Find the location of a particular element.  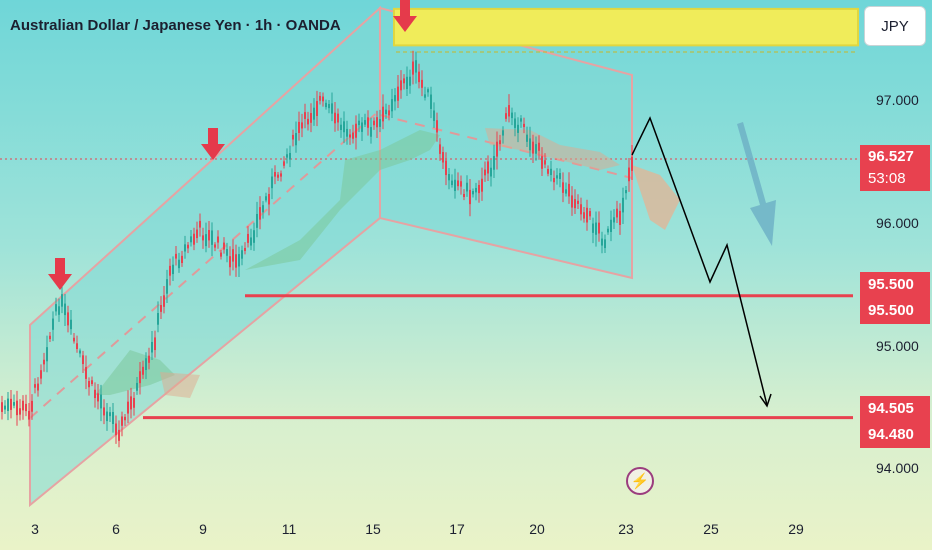

x-tick-label: 23 is located at coordinates (626, 529).